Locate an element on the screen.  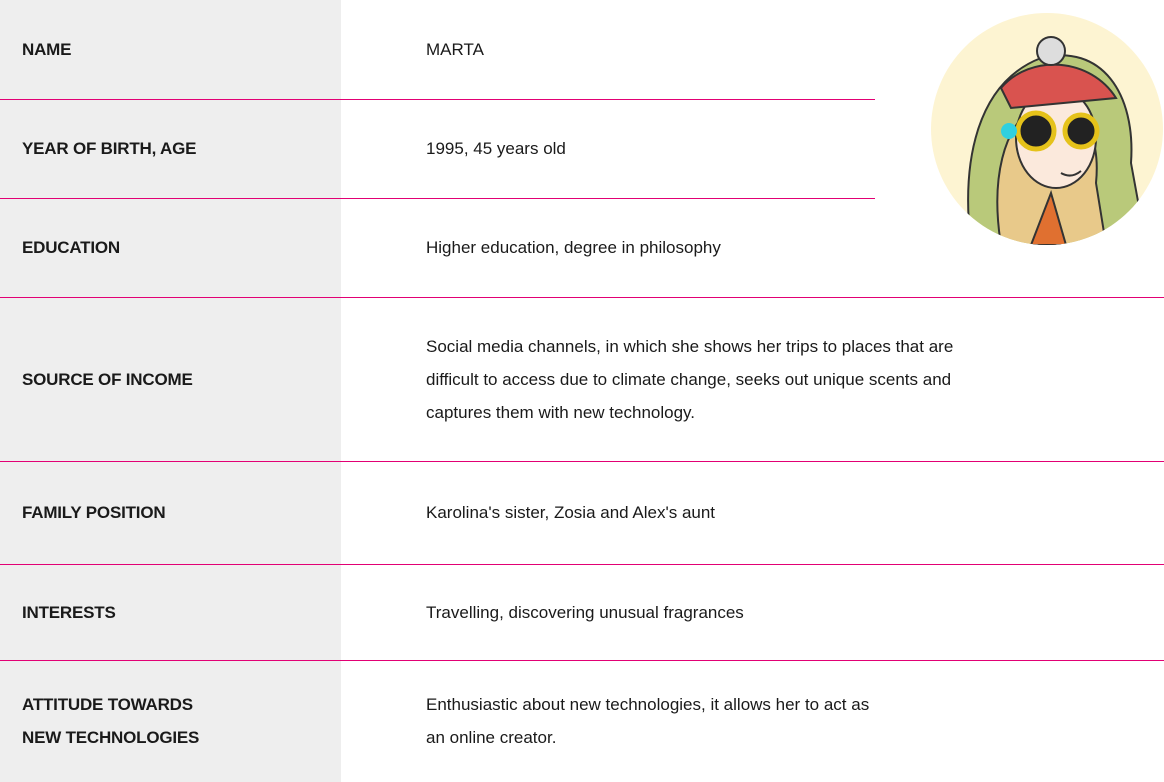
row-label: SOURCE OF INCOME is located at coordinates (107, 379).